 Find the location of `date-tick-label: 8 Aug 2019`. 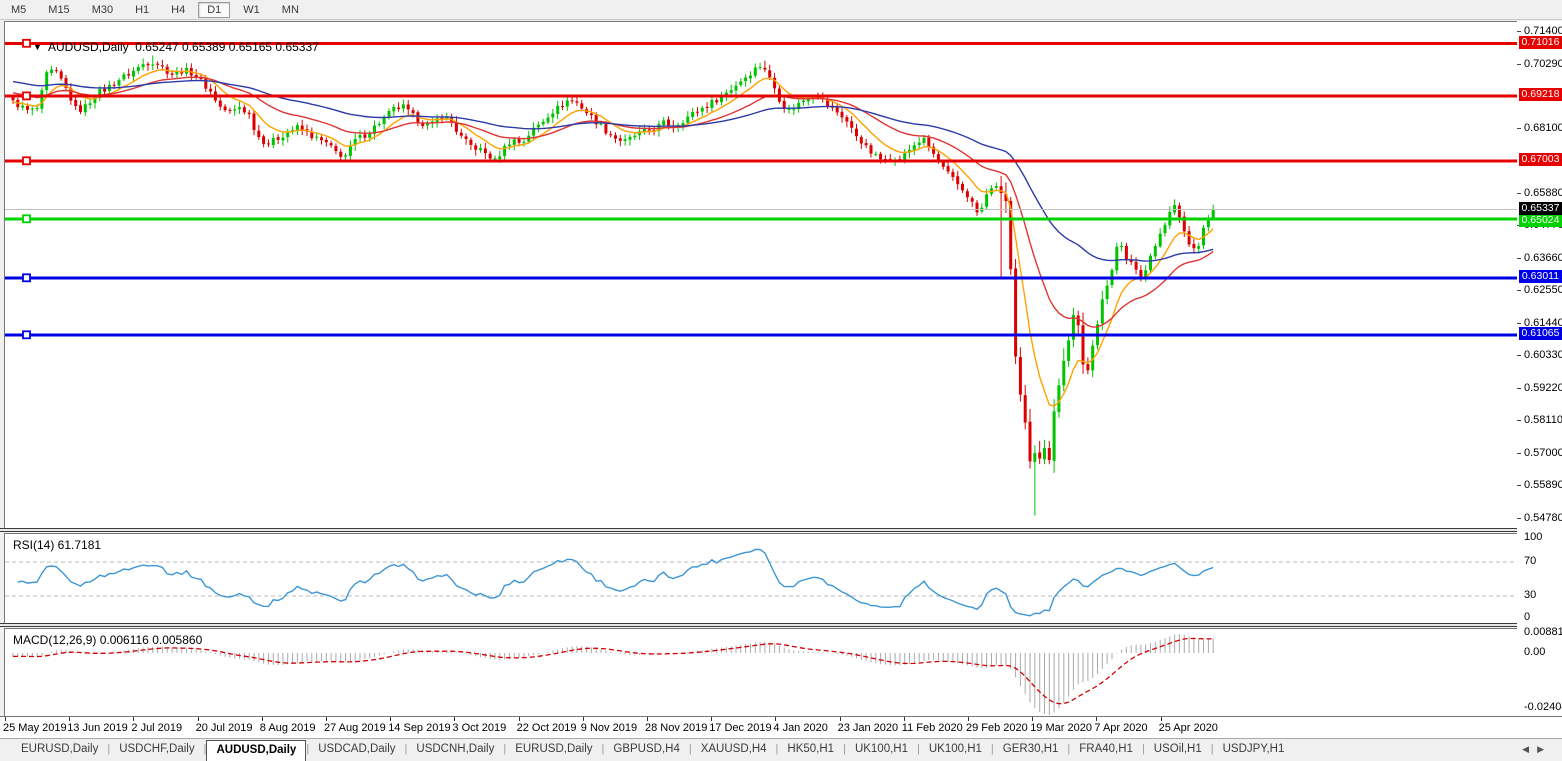

date-tick-label: 8 Aug 2019 is located at coordinates (287, 728).